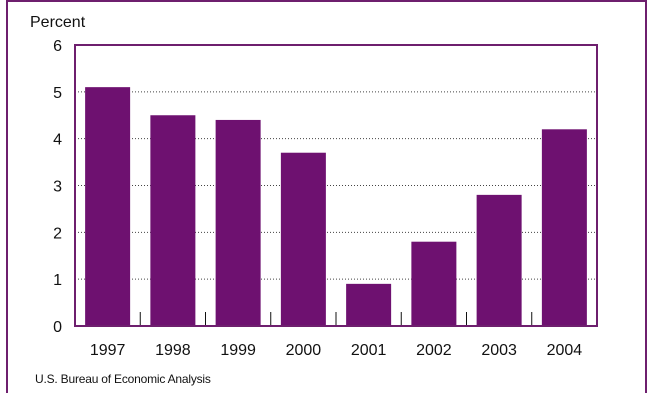 Image resolution: width=648 pixels, height=393 pixels. What do you see at coordinates (57, 140) in the screenshot?
I see `y-tick-label: 4` at bounding box center [57, 140].